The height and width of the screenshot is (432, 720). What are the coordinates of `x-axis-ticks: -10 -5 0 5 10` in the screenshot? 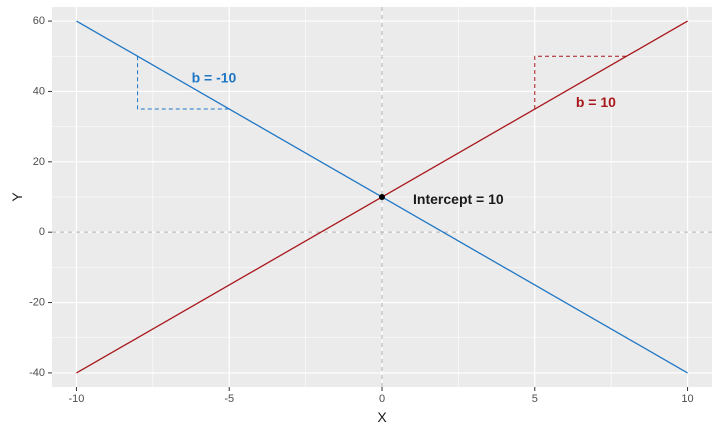 It's located at (381, 396).